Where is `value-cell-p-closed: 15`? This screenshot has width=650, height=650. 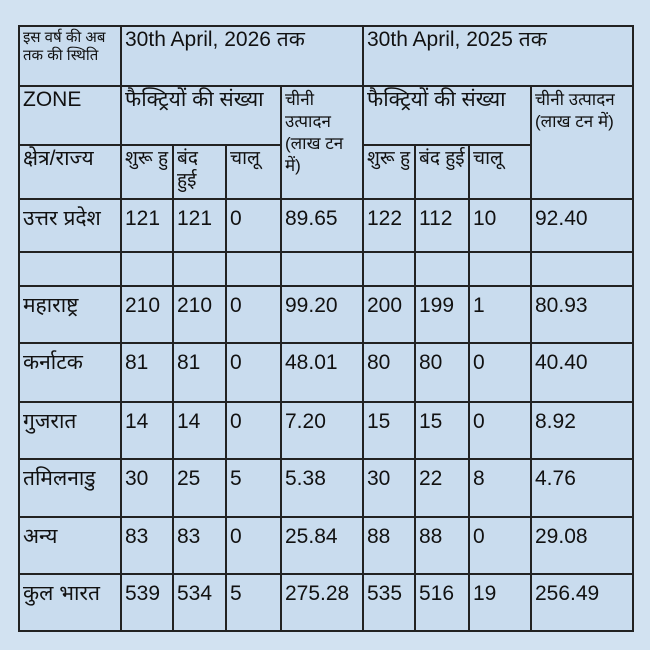 value-cell-p-closed: 15 is located at coordinates (442, 430).